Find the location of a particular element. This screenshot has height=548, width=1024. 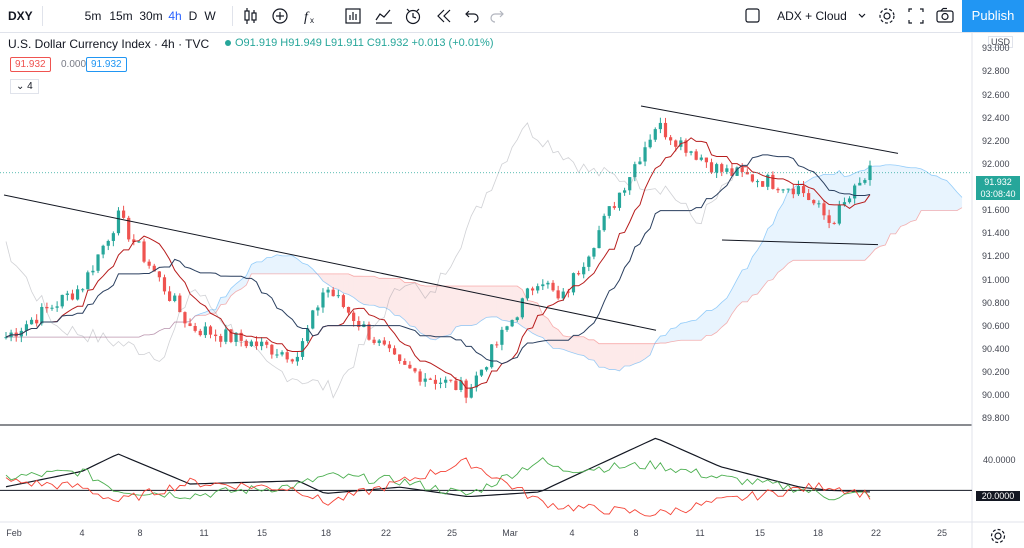

symbol-search-button: DXY is located at coordinates (20, 16).